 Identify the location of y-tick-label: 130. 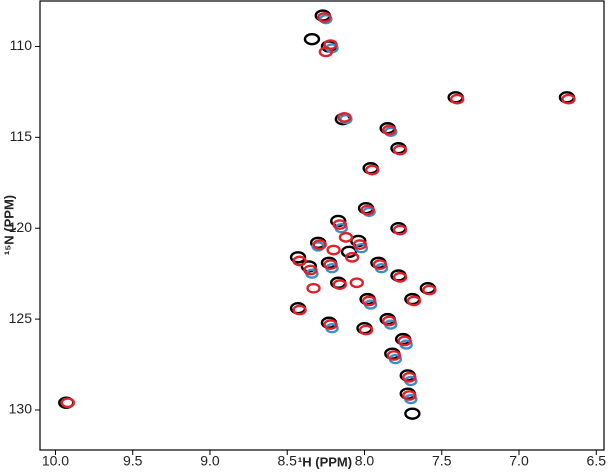
(21, 409).